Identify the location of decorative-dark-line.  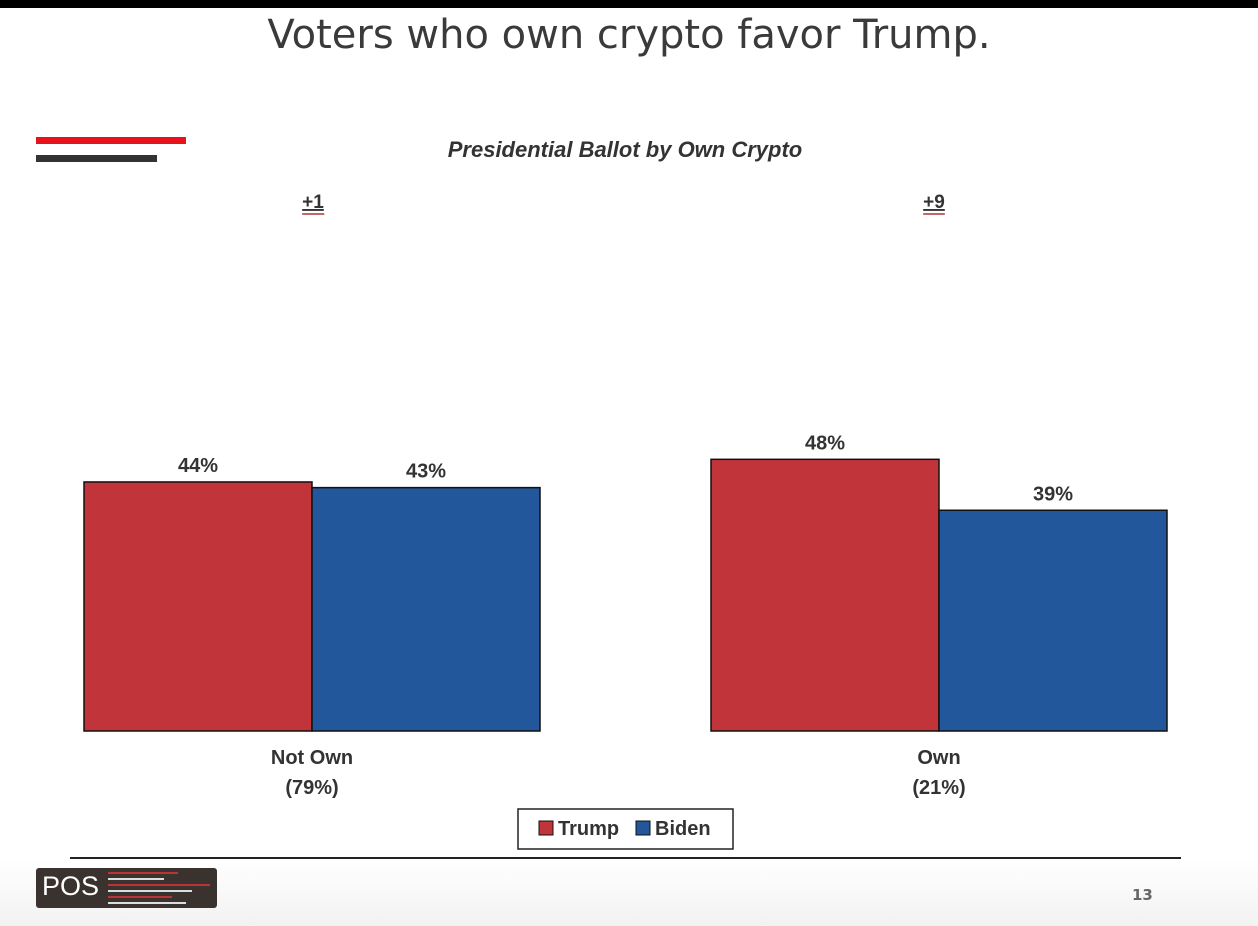
(96, 158).